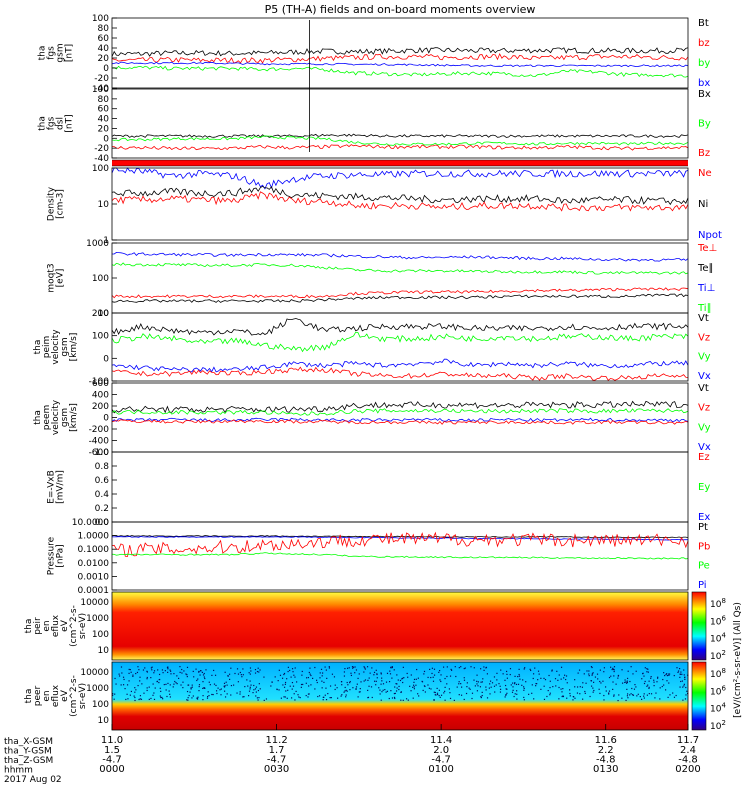 The height and width of the screenshot is (804, 750). Describe the element at coordinates (400, 71) in the screenshot. I see `series-line-green` at that location.